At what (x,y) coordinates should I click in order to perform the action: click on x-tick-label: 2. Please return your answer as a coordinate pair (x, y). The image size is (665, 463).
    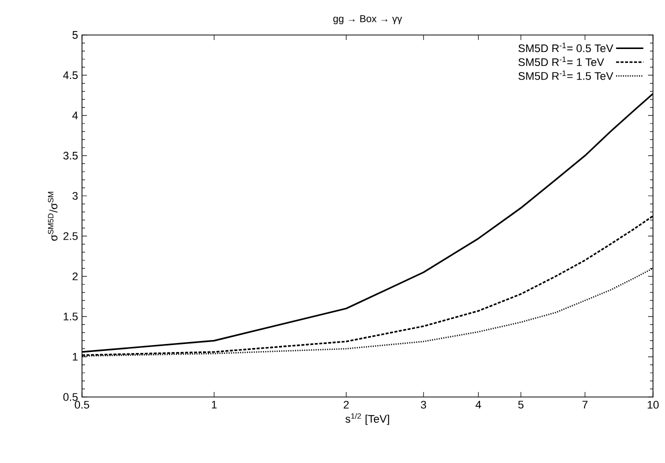
    Looking at the image, I should click on (346, 404).